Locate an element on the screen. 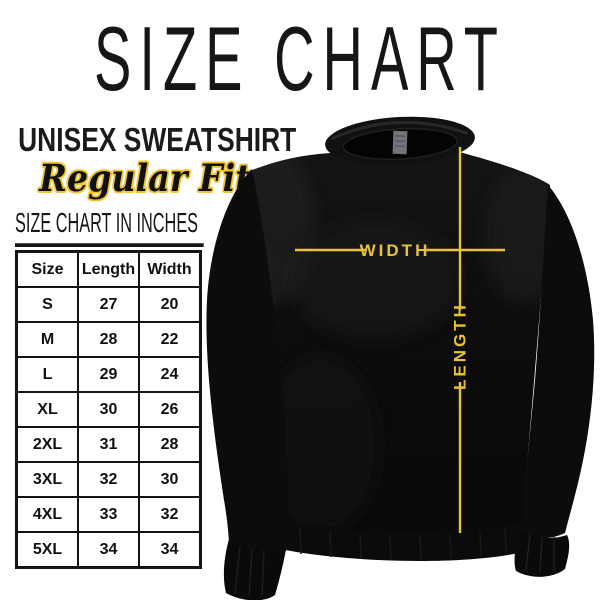 The height and width of the screenshot is (600, 600). cell-width: 26 is located at coordinates (170, 409).